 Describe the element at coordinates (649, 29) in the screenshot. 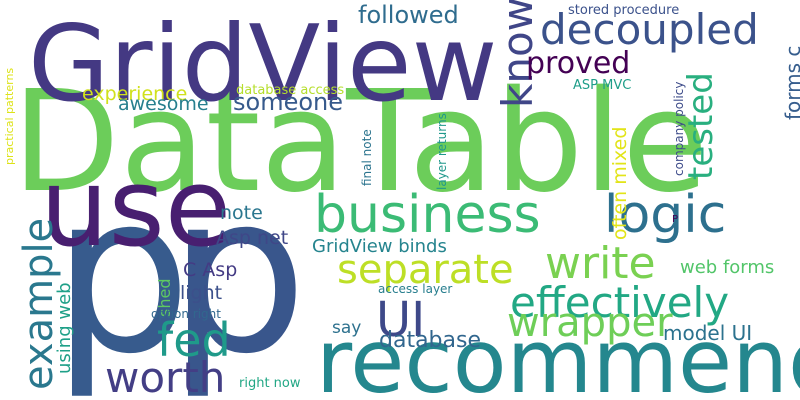

I see `word-decoupled-8: decoupled` at that location.